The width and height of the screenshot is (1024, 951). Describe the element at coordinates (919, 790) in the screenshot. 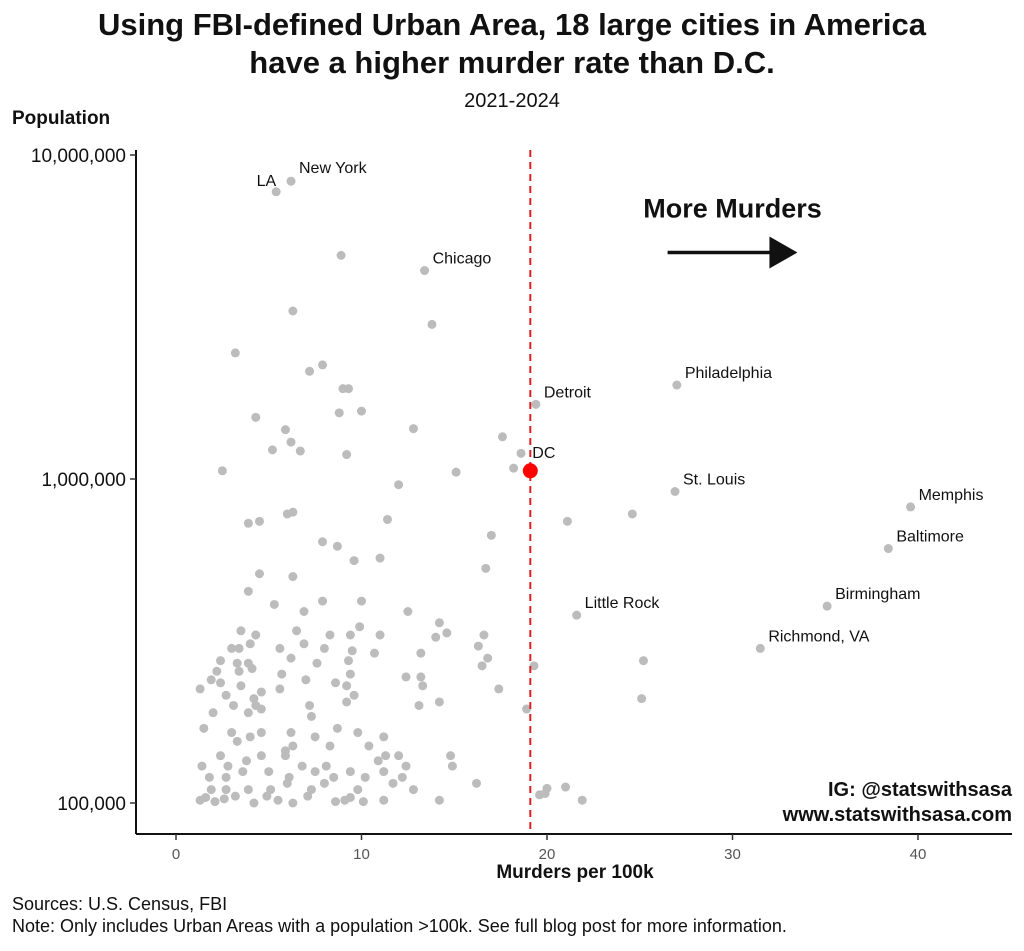

I see `watermark-instagram: IG: @statswithsasa` at that location.